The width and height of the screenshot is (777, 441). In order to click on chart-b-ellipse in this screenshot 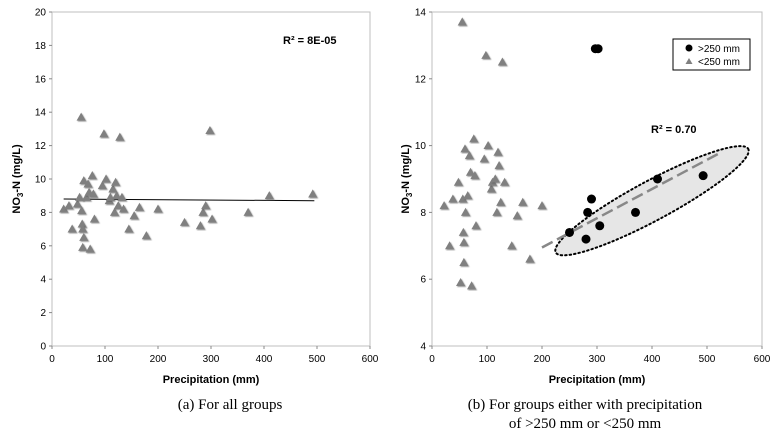, I will do `click(652, 201)`.